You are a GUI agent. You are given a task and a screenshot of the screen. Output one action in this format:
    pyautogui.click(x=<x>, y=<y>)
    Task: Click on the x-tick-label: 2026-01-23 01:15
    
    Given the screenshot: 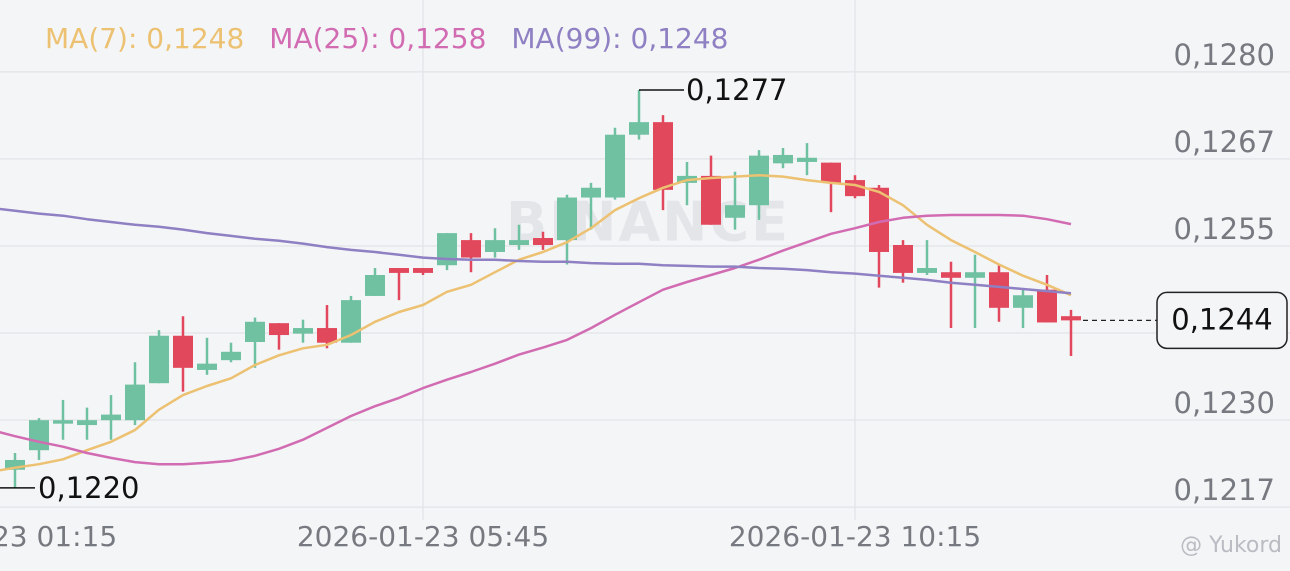 What is the action you would take?
    pyautogui.click(x=58, y=536)
    